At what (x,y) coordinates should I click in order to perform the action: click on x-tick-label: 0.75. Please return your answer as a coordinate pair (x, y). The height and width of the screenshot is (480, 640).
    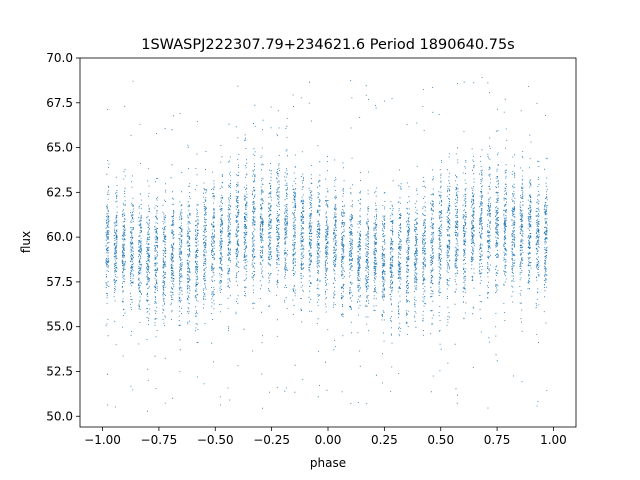
    Looking at the image, I should click on (497, 440).